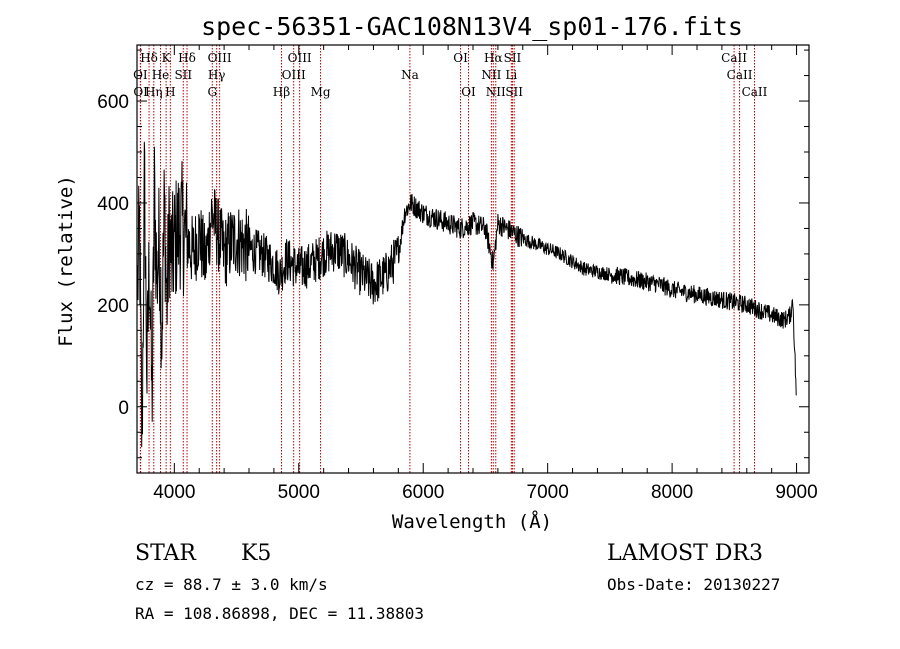 This screenshot has width=900, height=649. I want to click on chart-title: spec-56351-GAC108N13V4_sp01-176.fits, so click(472, 26).